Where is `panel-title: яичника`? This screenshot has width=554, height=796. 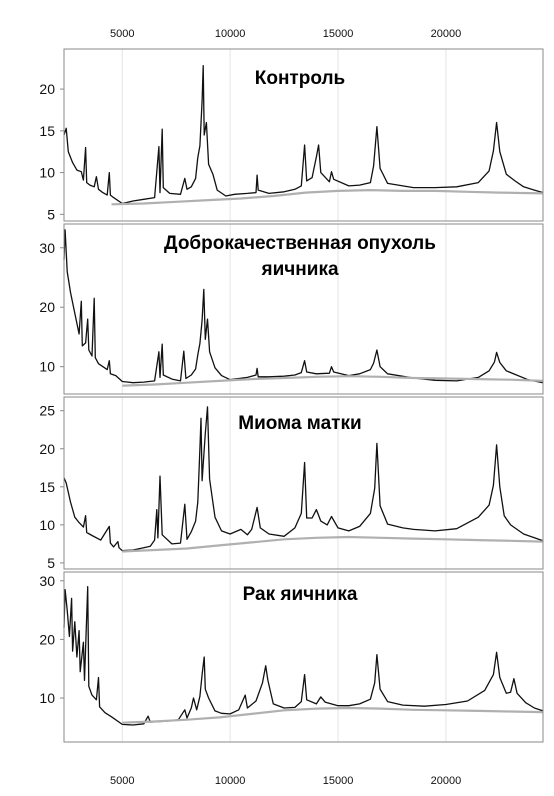
panel-title: яичника is located at coordinates (299, 269).